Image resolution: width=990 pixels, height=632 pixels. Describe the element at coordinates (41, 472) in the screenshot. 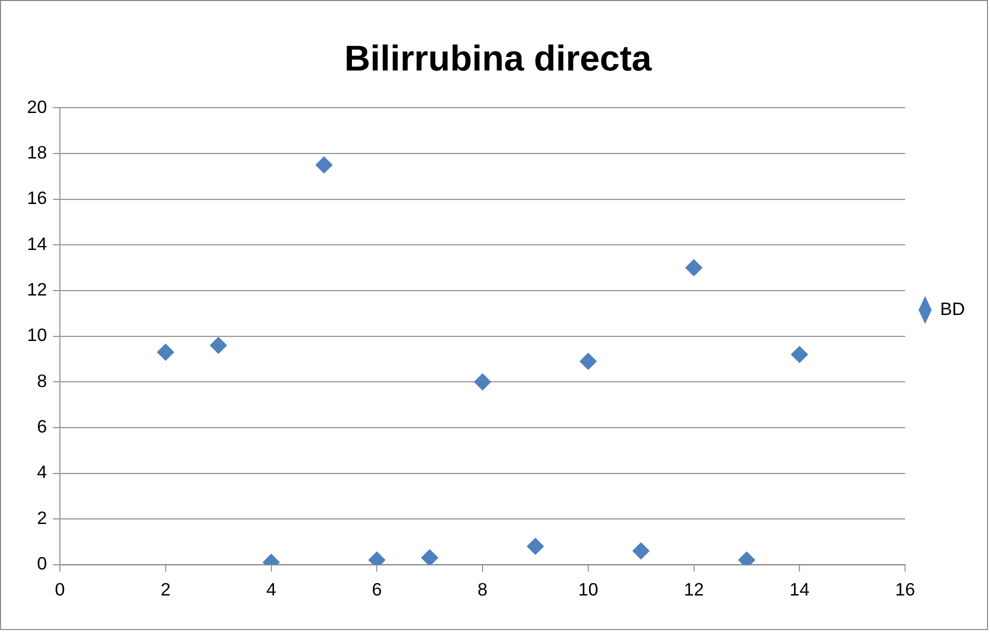

I see `y-tick-label: 4` at that location.